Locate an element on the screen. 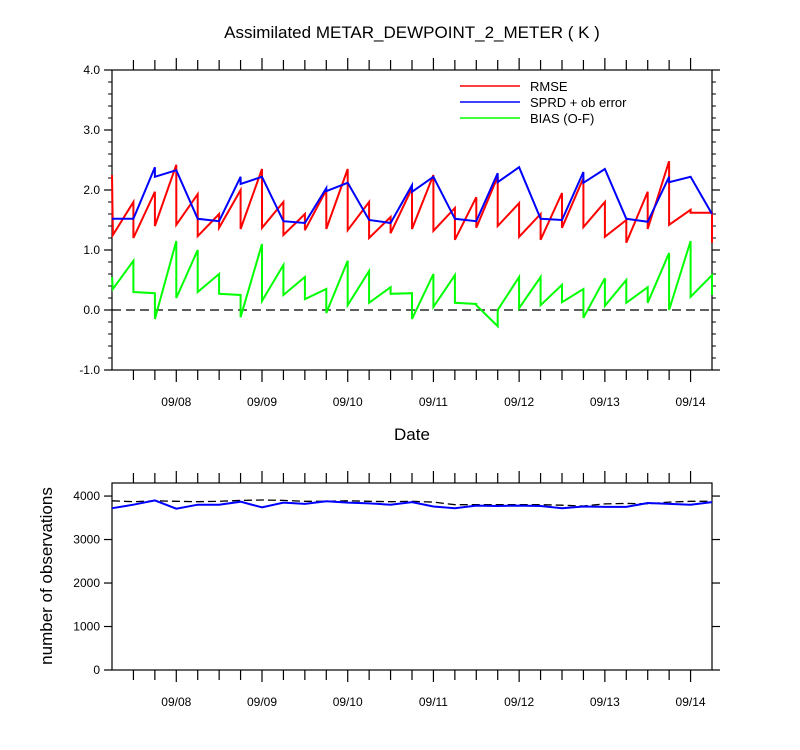  y-tick-label: 3.0 is located at coordinates (91, 130).